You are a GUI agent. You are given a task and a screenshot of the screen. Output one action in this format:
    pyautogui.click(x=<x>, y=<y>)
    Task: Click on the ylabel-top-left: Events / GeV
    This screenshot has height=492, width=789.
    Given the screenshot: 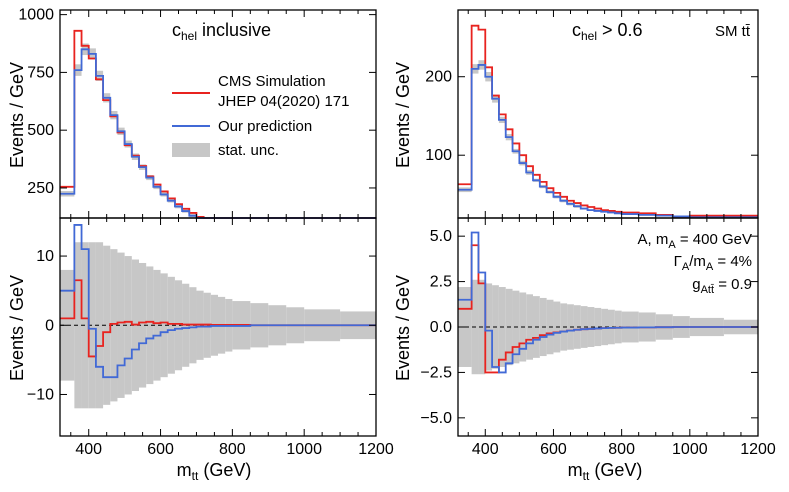 What is the action you would take?
    pyautogui.click(x=17, y=115)
    